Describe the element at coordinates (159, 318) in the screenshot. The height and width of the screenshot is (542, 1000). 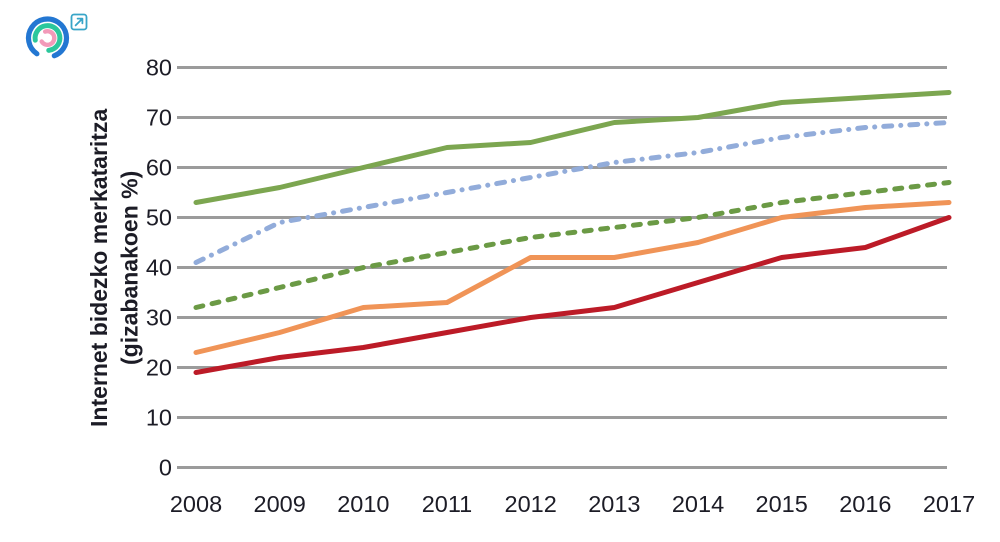
I see `y-tick-label: 30` at that location.